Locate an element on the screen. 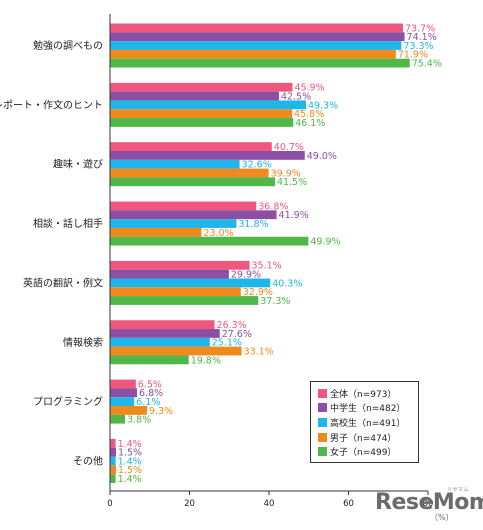  value-label-3-1: 41.9% is located at coordinates (294, 215).